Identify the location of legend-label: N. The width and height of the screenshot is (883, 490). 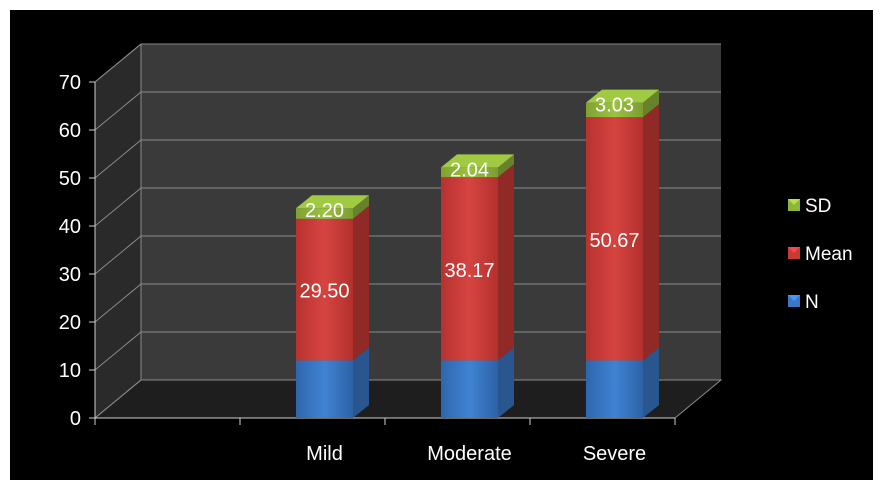
(812, 302).